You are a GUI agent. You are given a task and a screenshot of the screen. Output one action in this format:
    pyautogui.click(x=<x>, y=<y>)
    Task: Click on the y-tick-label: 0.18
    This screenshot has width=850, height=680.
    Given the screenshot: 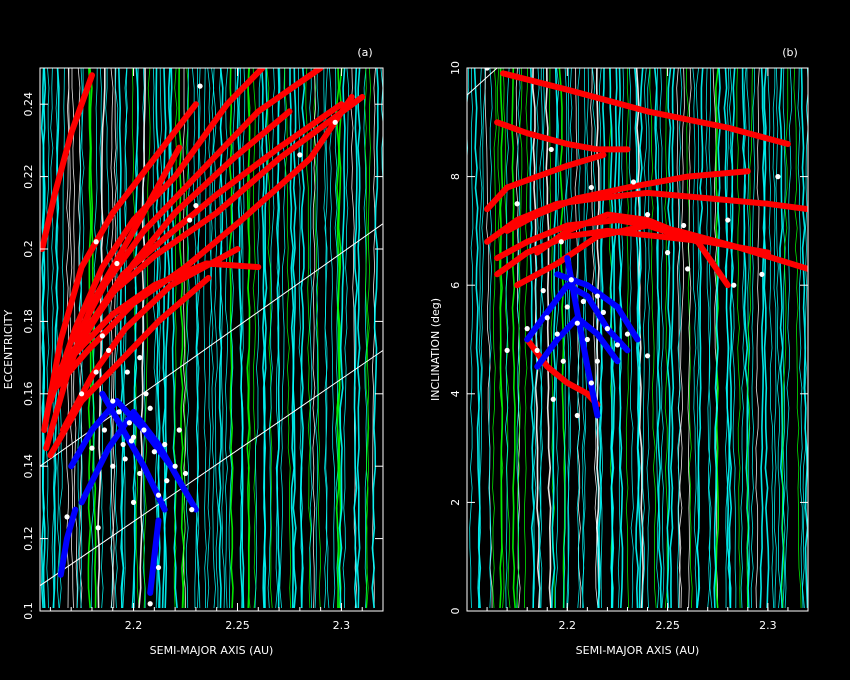 What is the action you would take?
    pyautogui.click(x=28, y=321)
    